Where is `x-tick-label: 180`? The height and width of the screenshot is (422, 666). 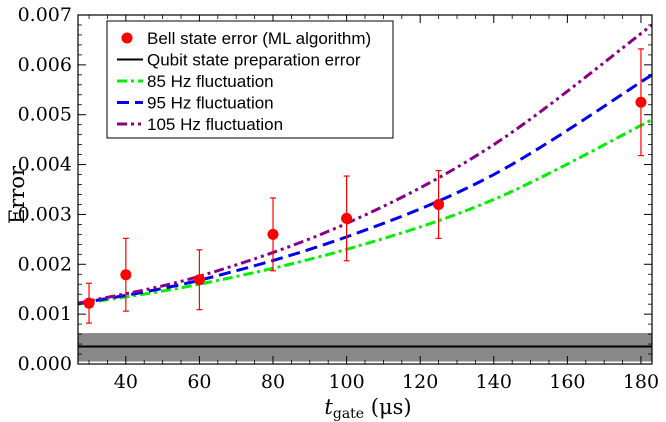 x-tick-label: 180 is located at coordinates (641, 382).